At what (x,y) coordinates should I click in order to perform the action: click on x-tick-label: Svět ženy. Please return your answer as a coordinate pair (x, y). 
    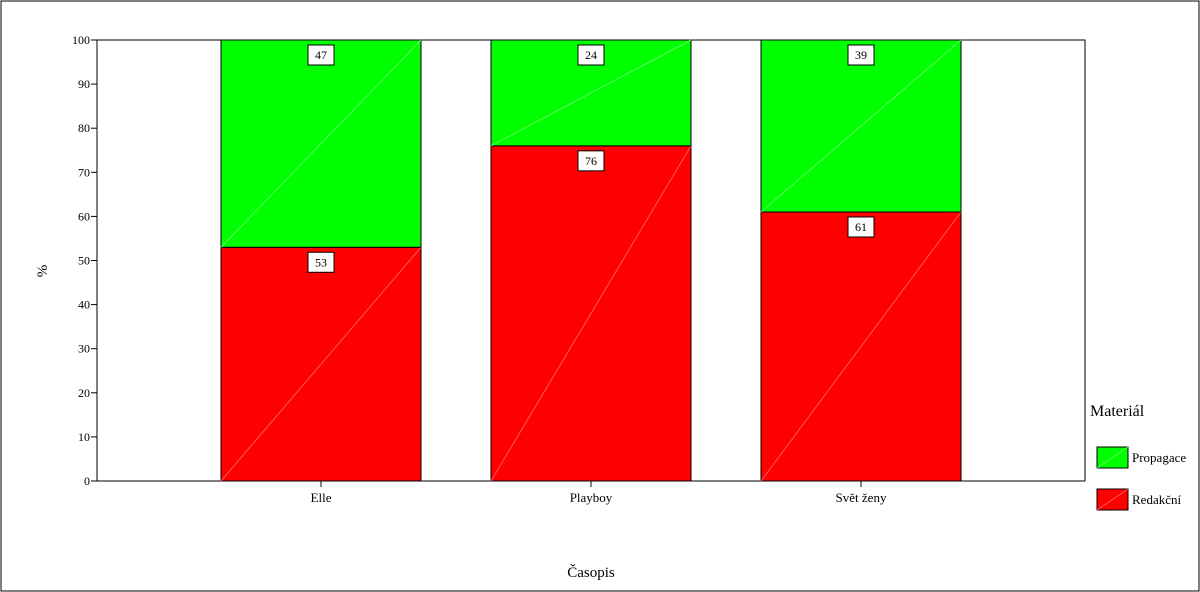
    Looking at the image, I should click on (861, 497).